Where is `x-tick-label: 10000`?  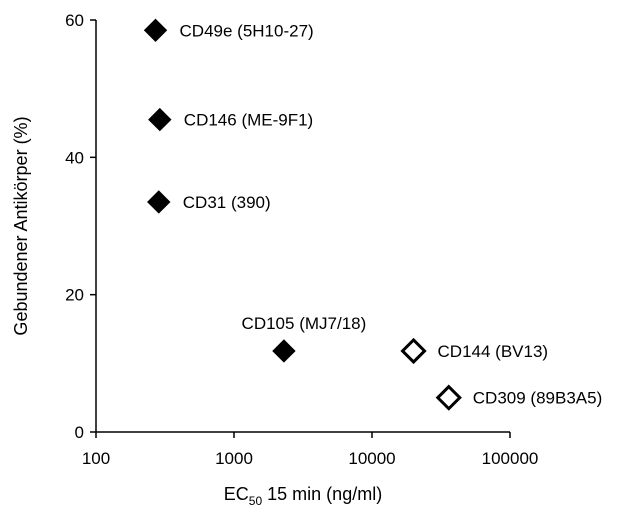
x-tick-label: 10000 is located at coordinates (371, 458).